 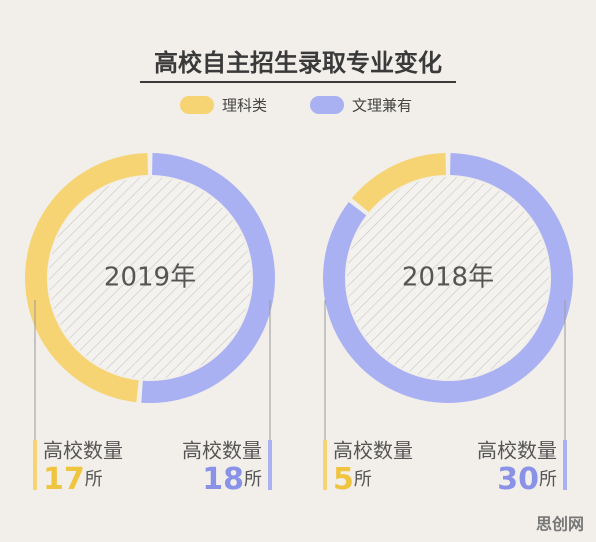 I want to click on chart-title: 高校自主招生录取专业变化, so click(x=298, y=63).